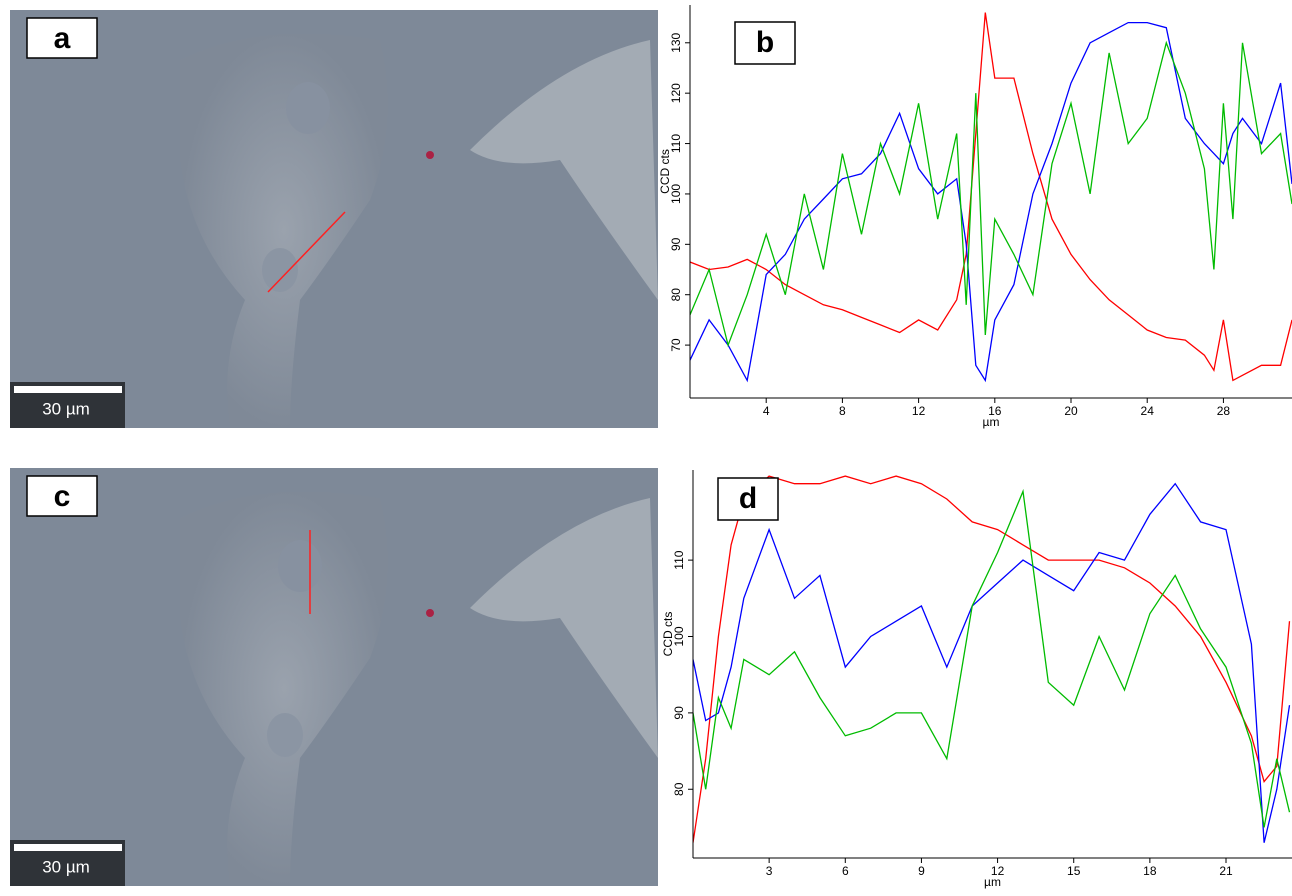 Image resolution: width=1292 pixels, height=896 pixels. Describe the element at coordinates (921, 871) in the screenshot. I see `x-tick-label: 9` at that location.